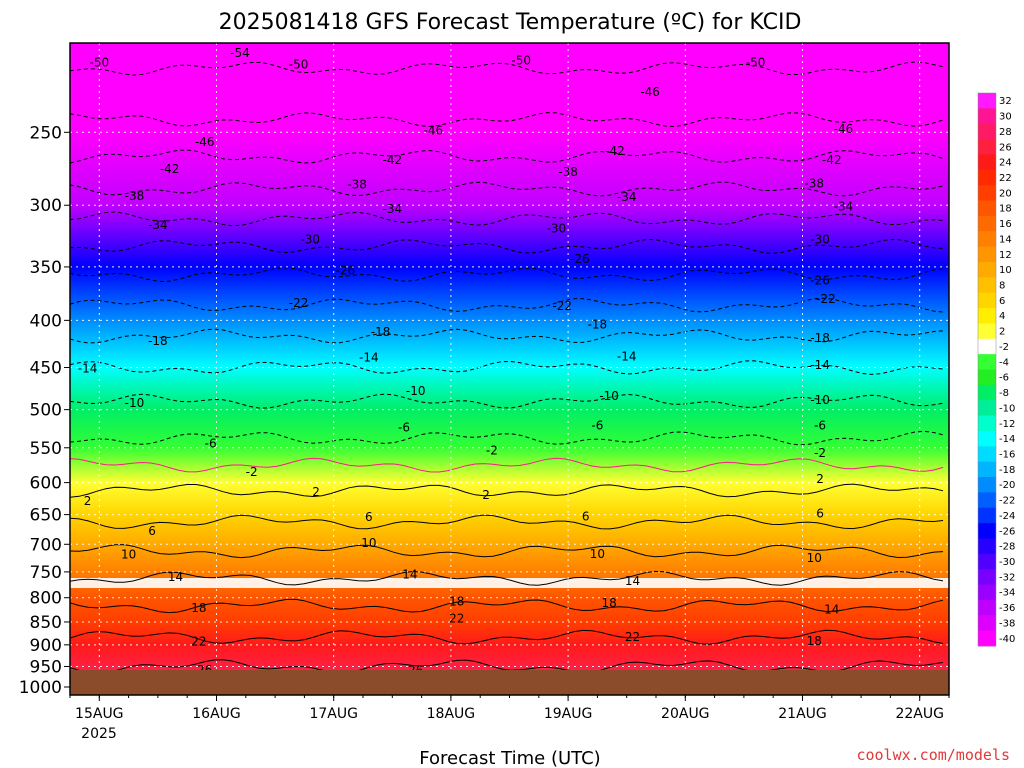 Image resolution: width=1024 pixels, height=768 pixels. What do you see at coordinates (1005, 193) in the screenshot?
I see `colorbar-label: 20` at bounding box center [1005, 193].